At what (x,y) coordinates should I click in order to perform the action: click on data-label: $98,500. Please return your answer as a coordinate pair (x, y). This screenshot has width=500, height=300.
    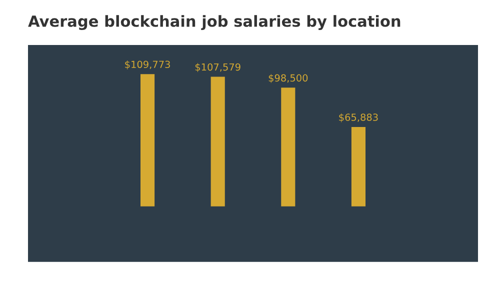
    Looking at the image, I should click on (288, 78).